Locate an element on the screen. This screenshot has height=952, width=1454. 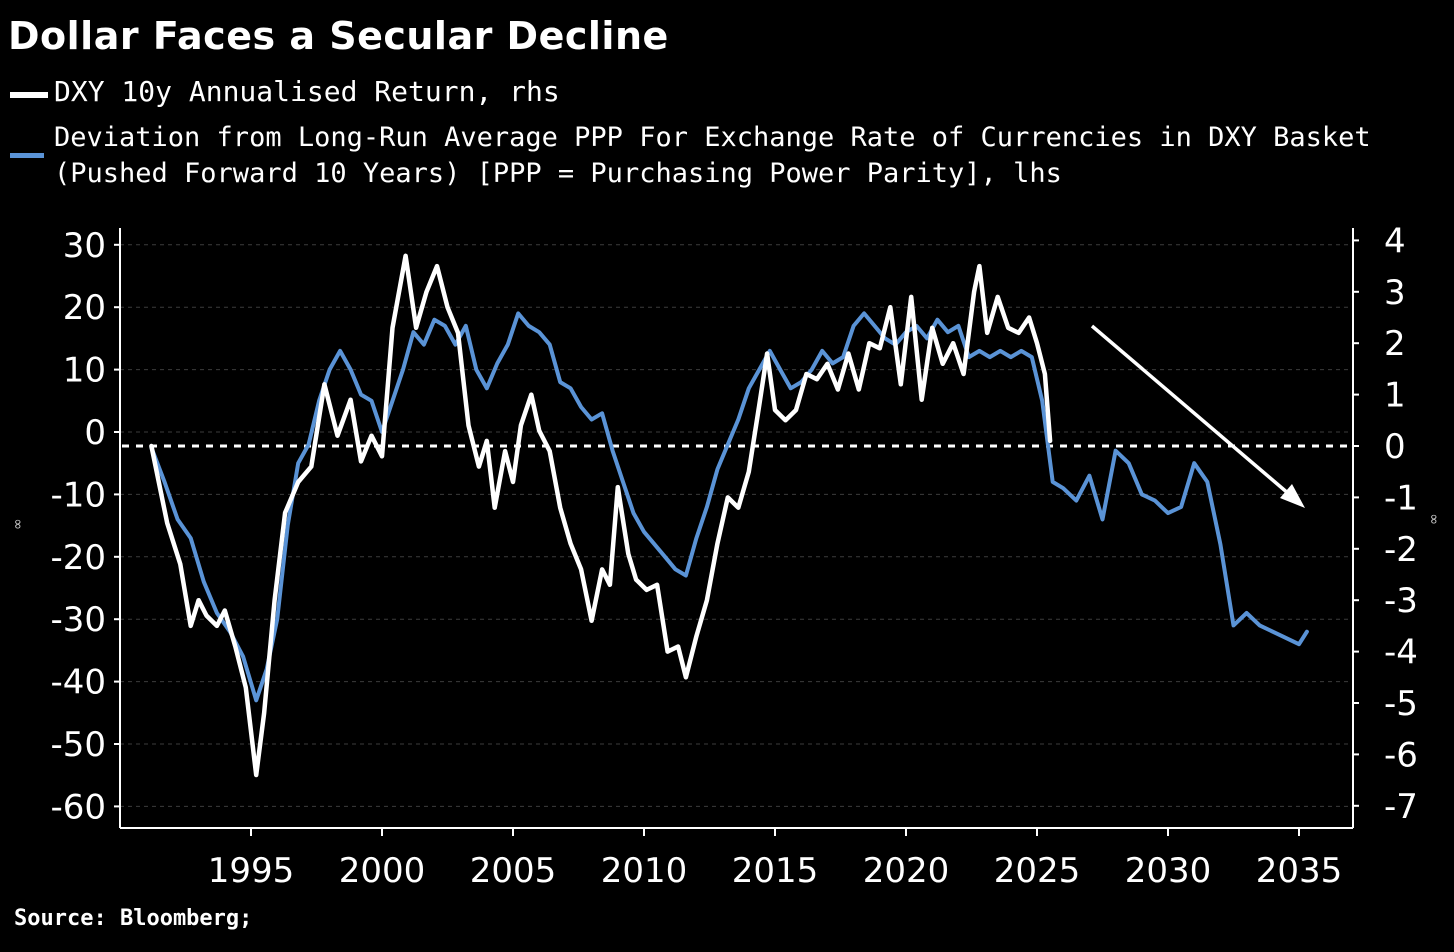
x-tick-label: 2005 is located at coordinates (513, 871).